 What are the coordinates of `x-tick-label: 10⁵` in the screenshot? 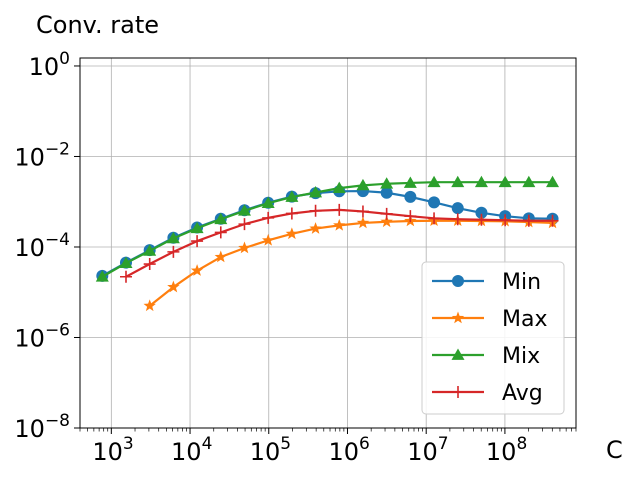 It's located at (270, 450).